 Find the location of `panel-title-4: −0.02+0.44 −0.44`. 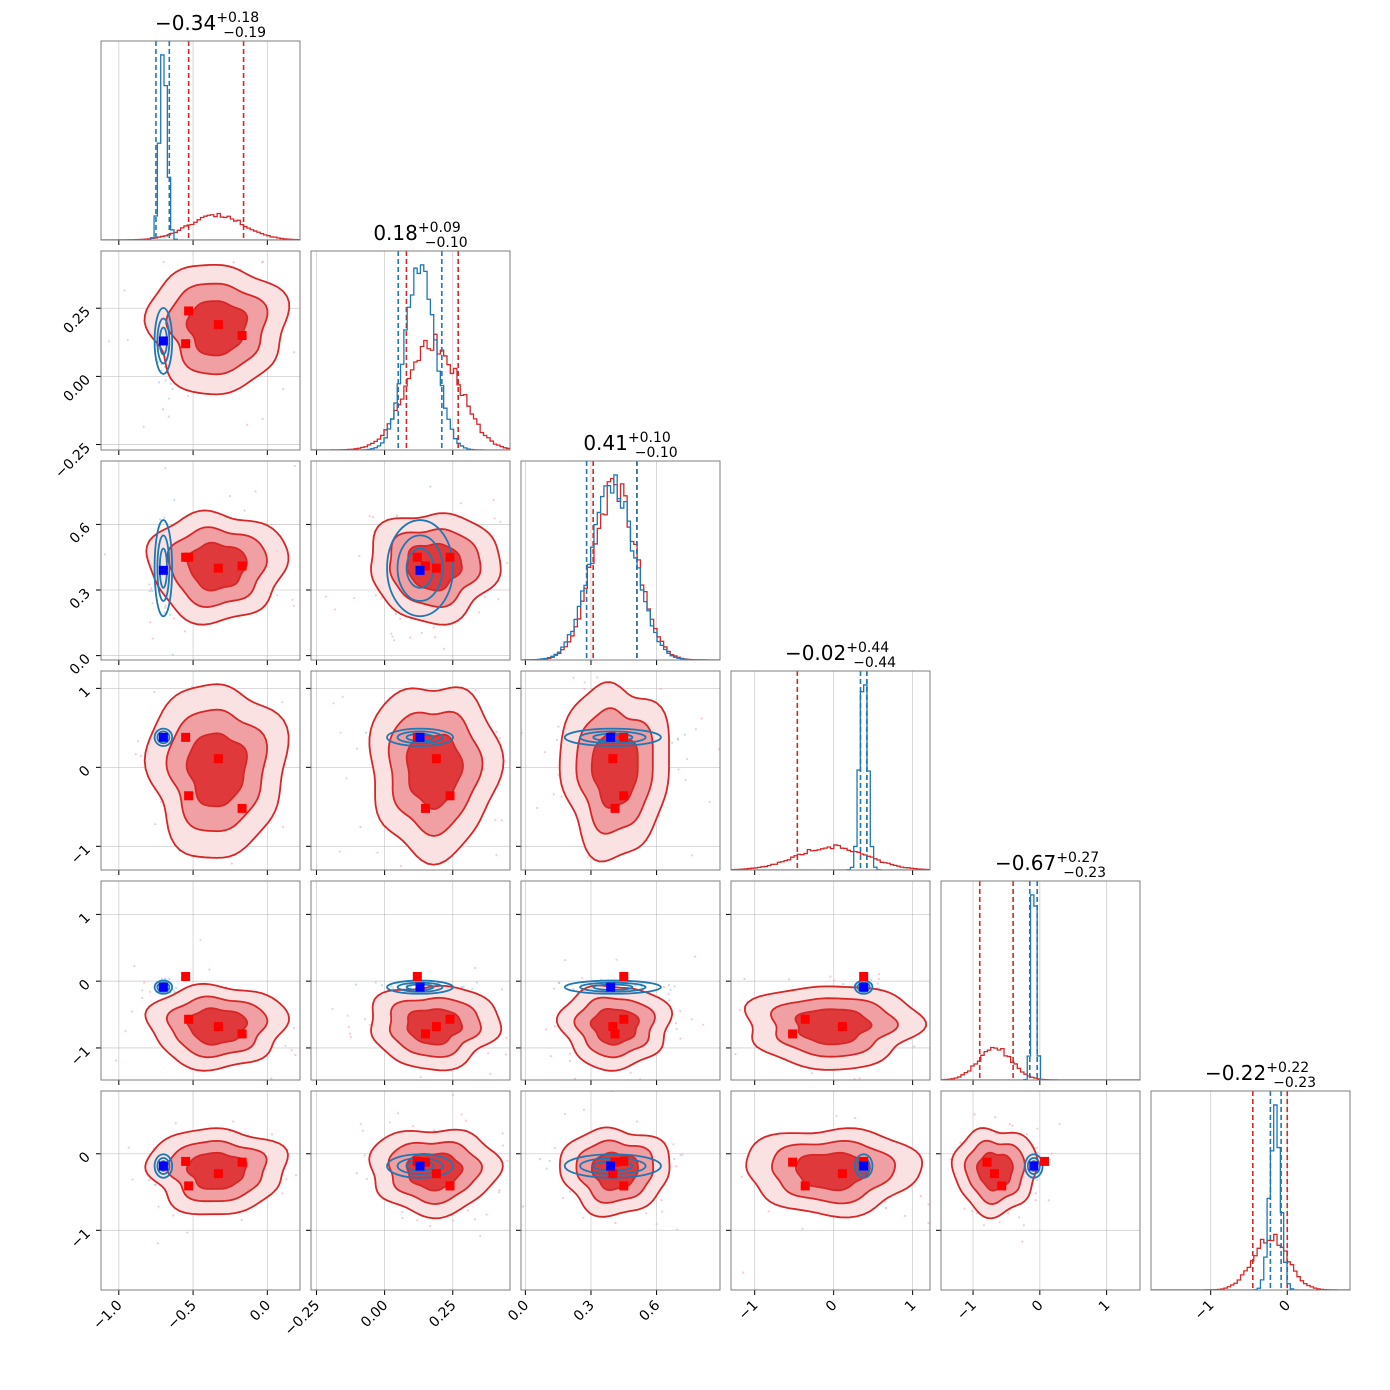

panel-title-4: −0.02+0.44 −0.44 is located at coordinates (840, 655).